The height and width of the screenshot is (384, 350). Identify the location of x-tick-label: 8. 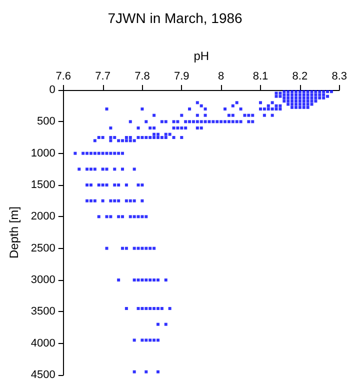
(221, 76).